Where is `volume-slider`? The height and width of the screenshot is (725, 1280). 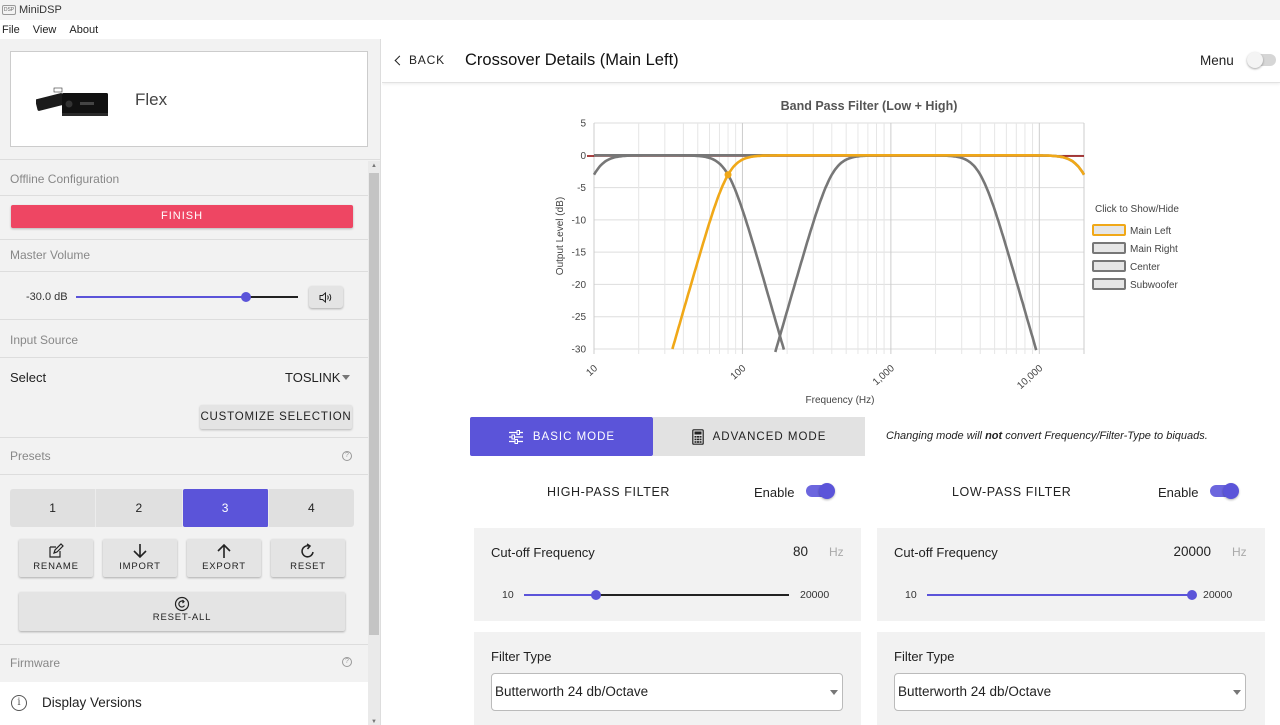
volume-slider is located at coordinates (187, 297).